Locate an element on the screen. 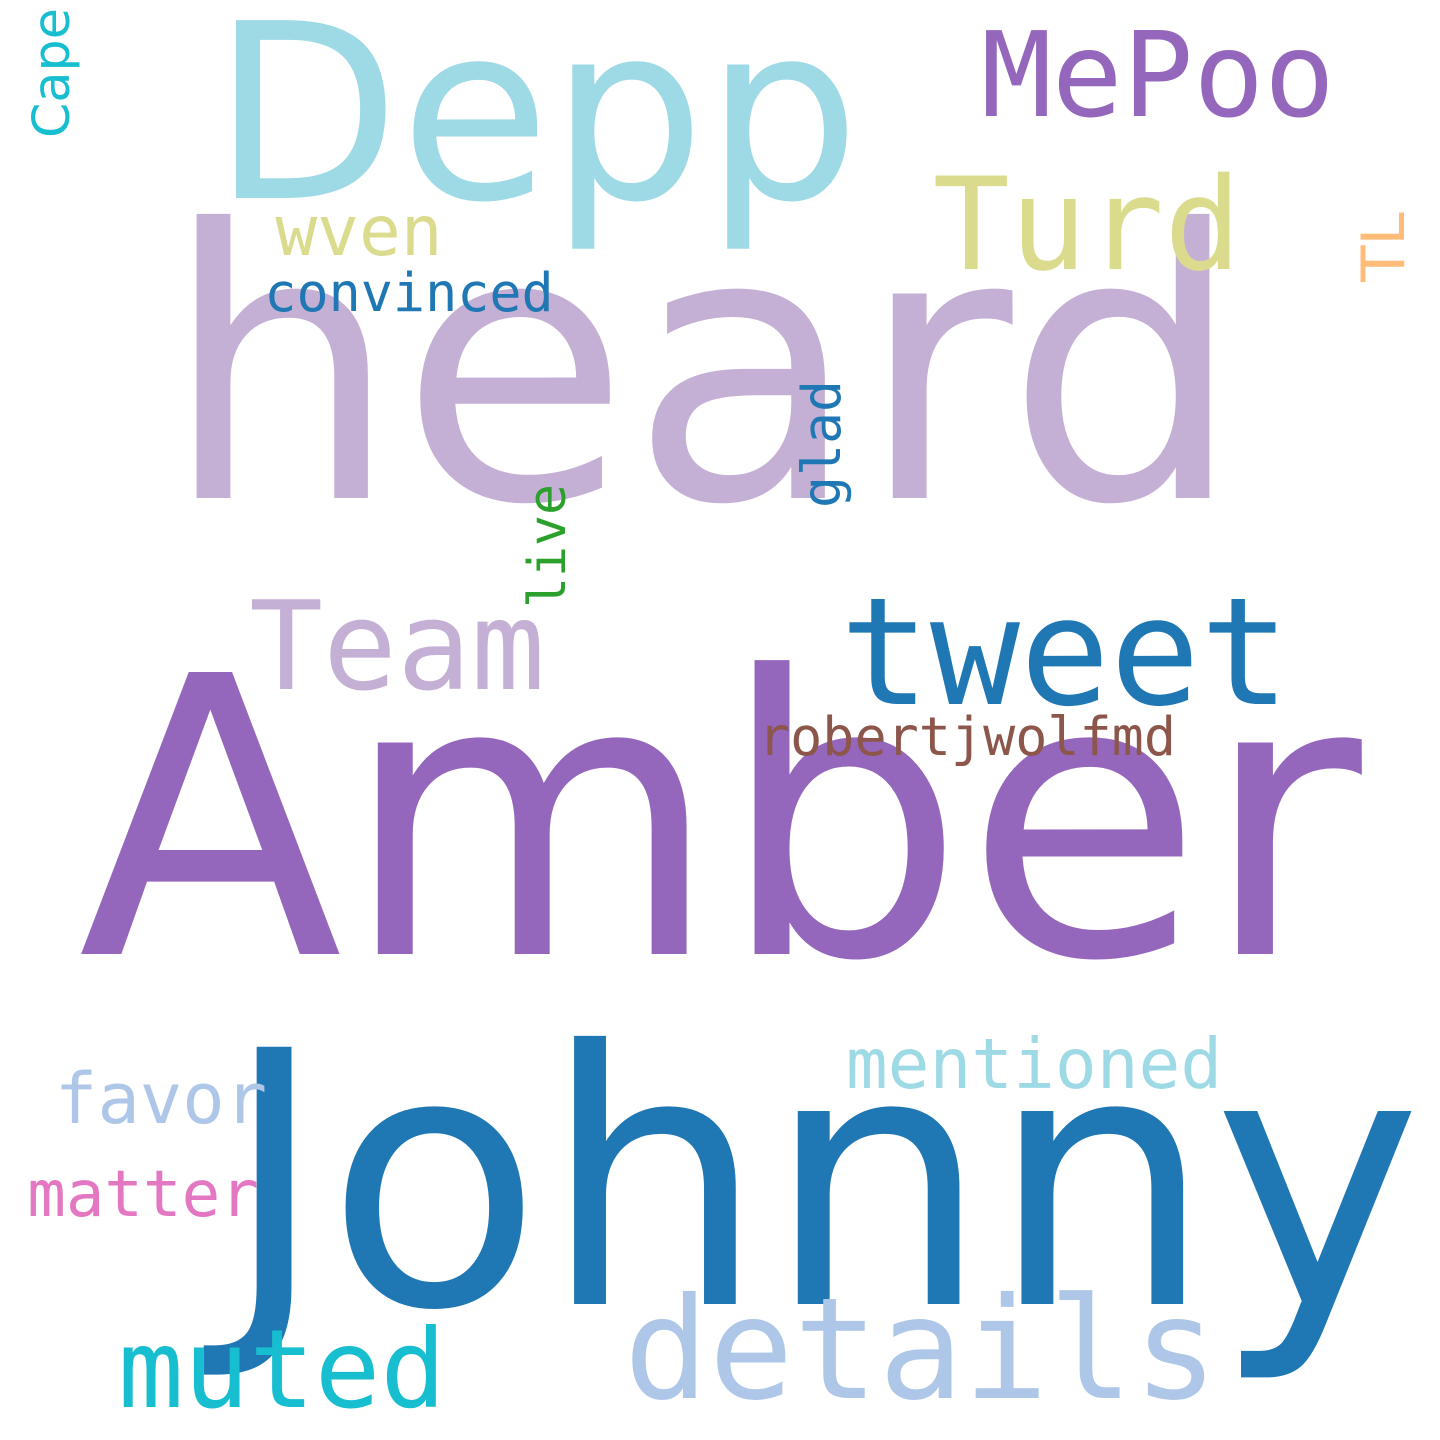  word-live: live is located at coordinates (548, 546).